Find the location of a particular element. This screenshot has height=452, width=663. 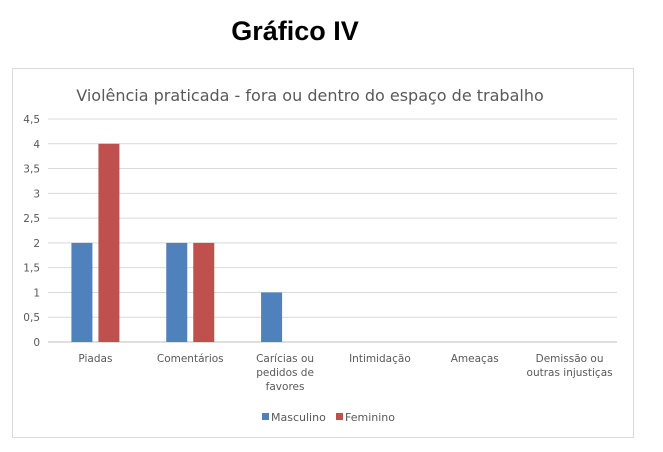

page-heading: Gráfico IV is located at coordinates (295, 31).